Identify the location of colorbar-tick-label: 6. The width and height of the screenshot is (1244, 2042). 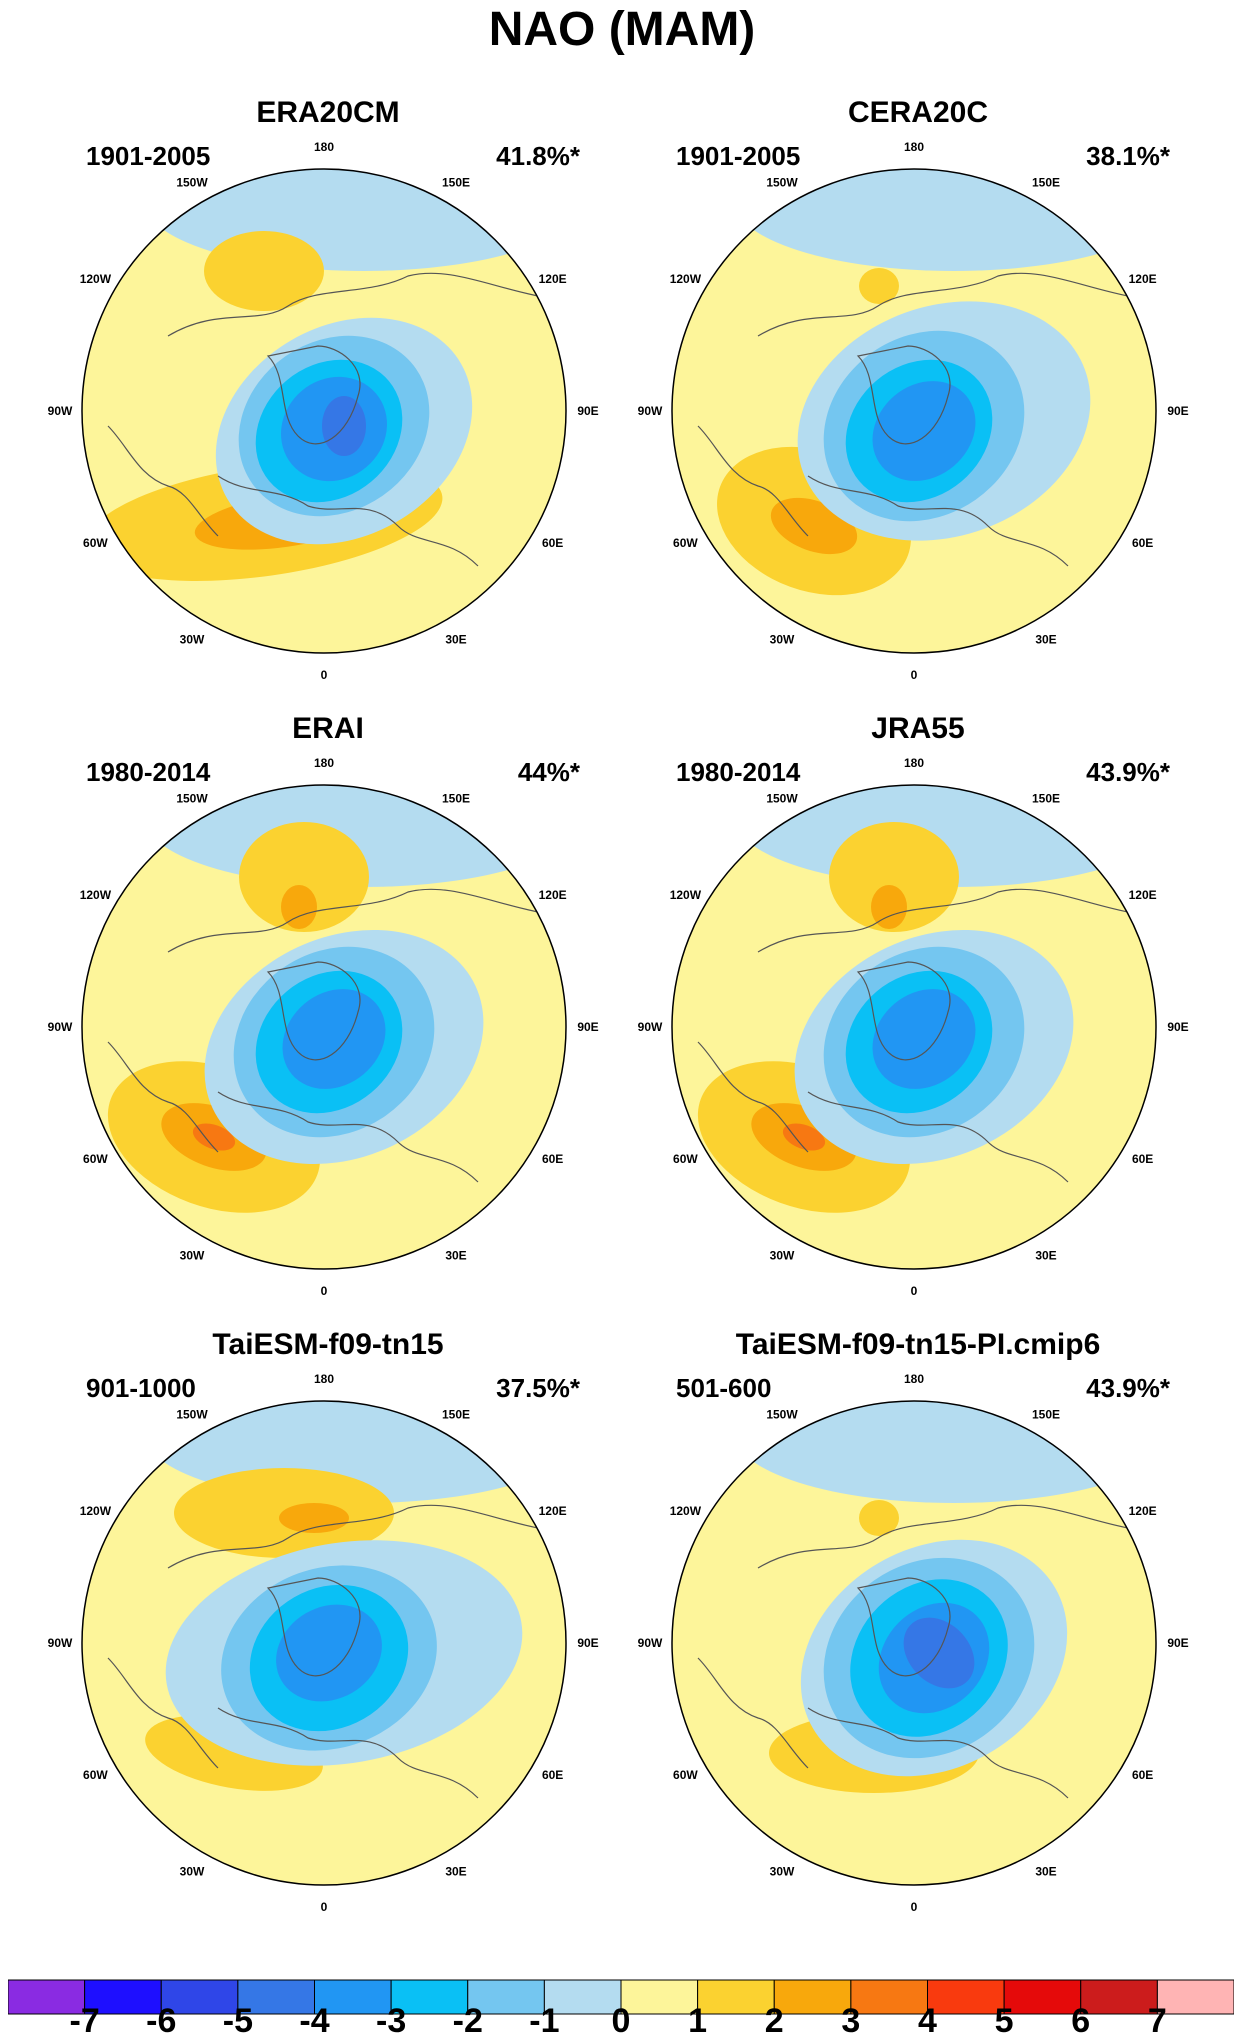
(1081, 2021).